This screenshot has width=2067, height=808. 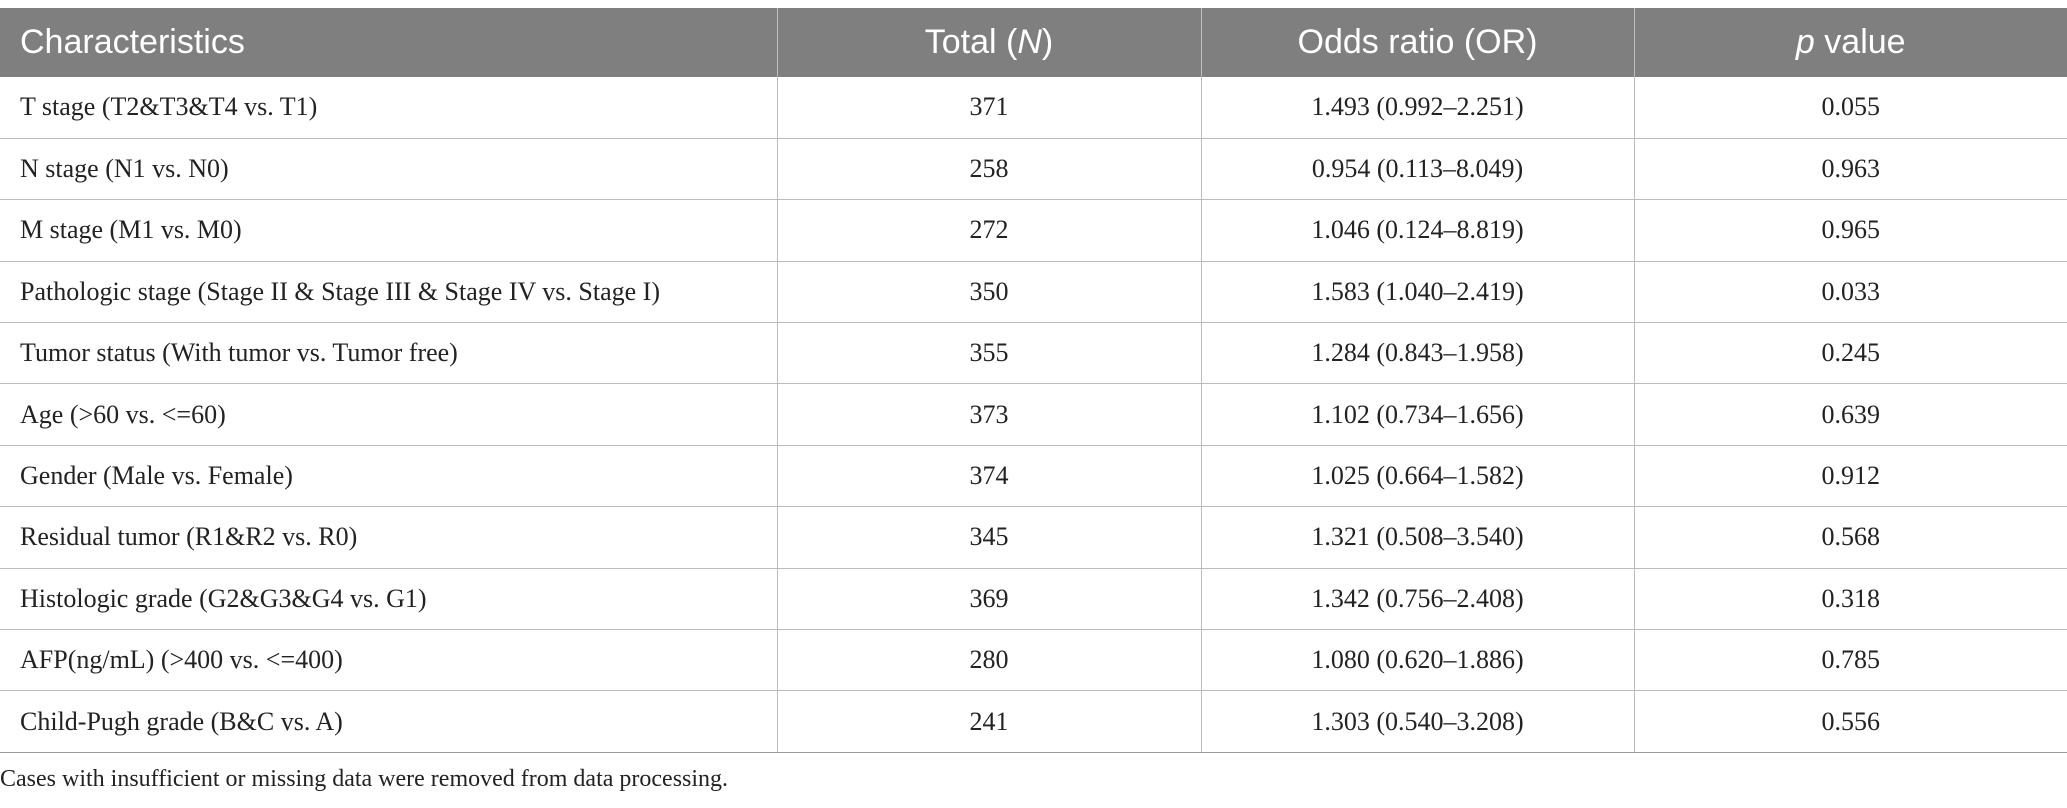 I want to click on cell-total: 371, so click(x=988, y=108).